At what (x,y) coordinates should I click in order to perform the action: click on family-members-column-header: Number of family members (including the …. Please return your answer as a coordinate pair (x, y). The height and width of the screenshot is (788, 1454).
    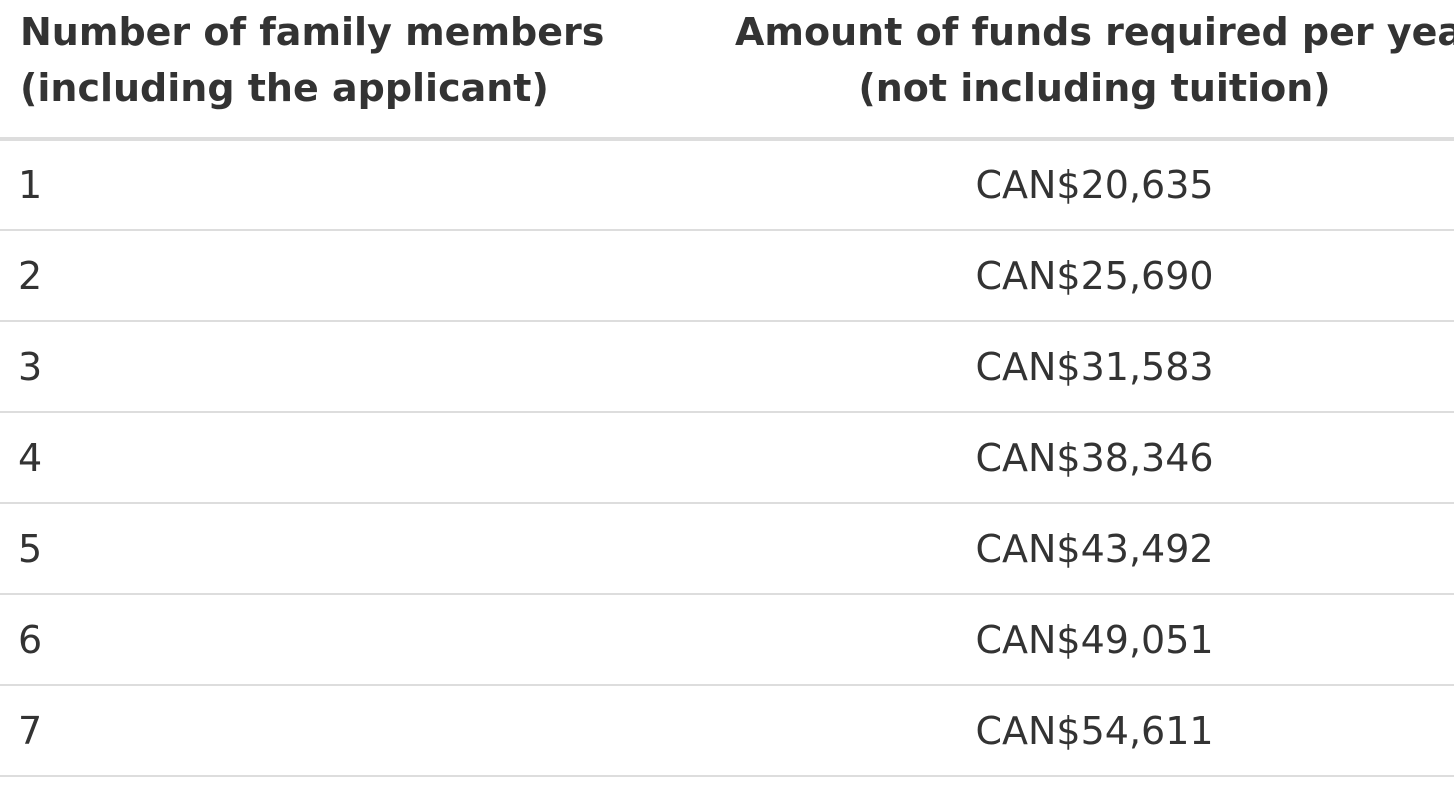
    Looking at the image, I should click on (363, 70).